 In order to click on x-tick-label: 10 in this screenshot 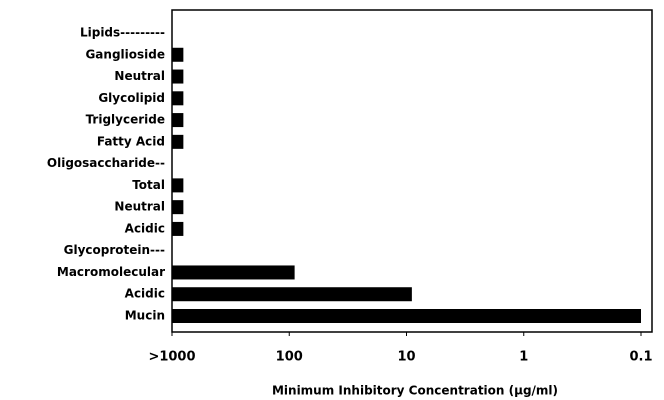, I will do `click(406, 357)`.